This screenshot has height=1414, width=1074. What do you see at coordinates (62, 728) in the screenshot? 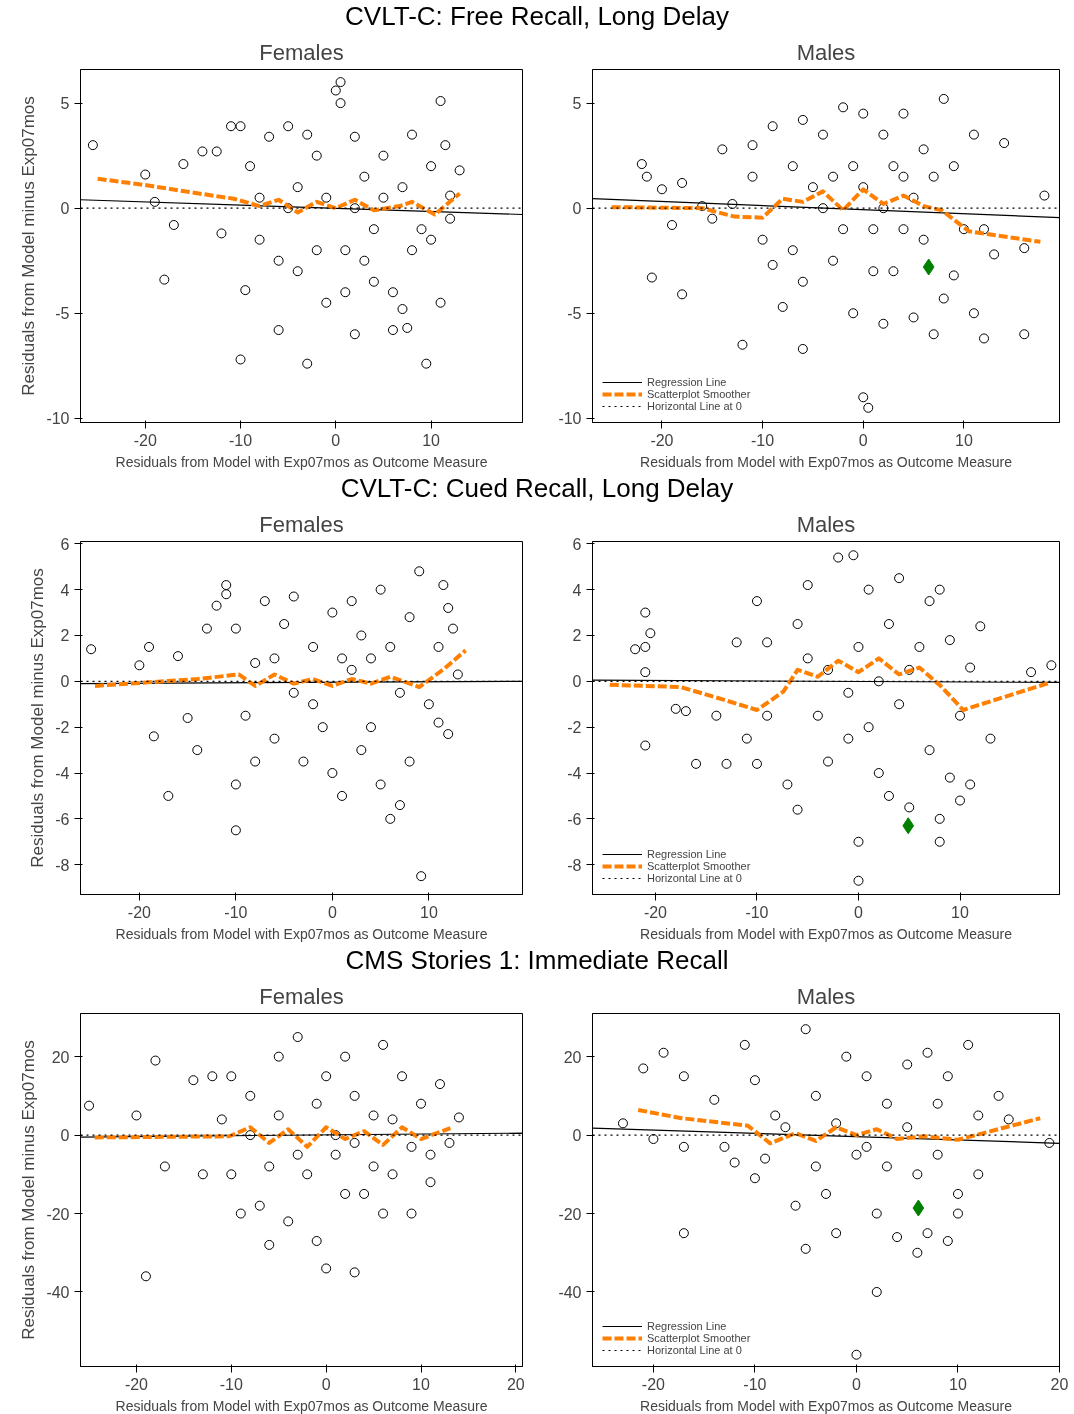
I see `y-tick-label: -2` at bounding box center [62, 728].